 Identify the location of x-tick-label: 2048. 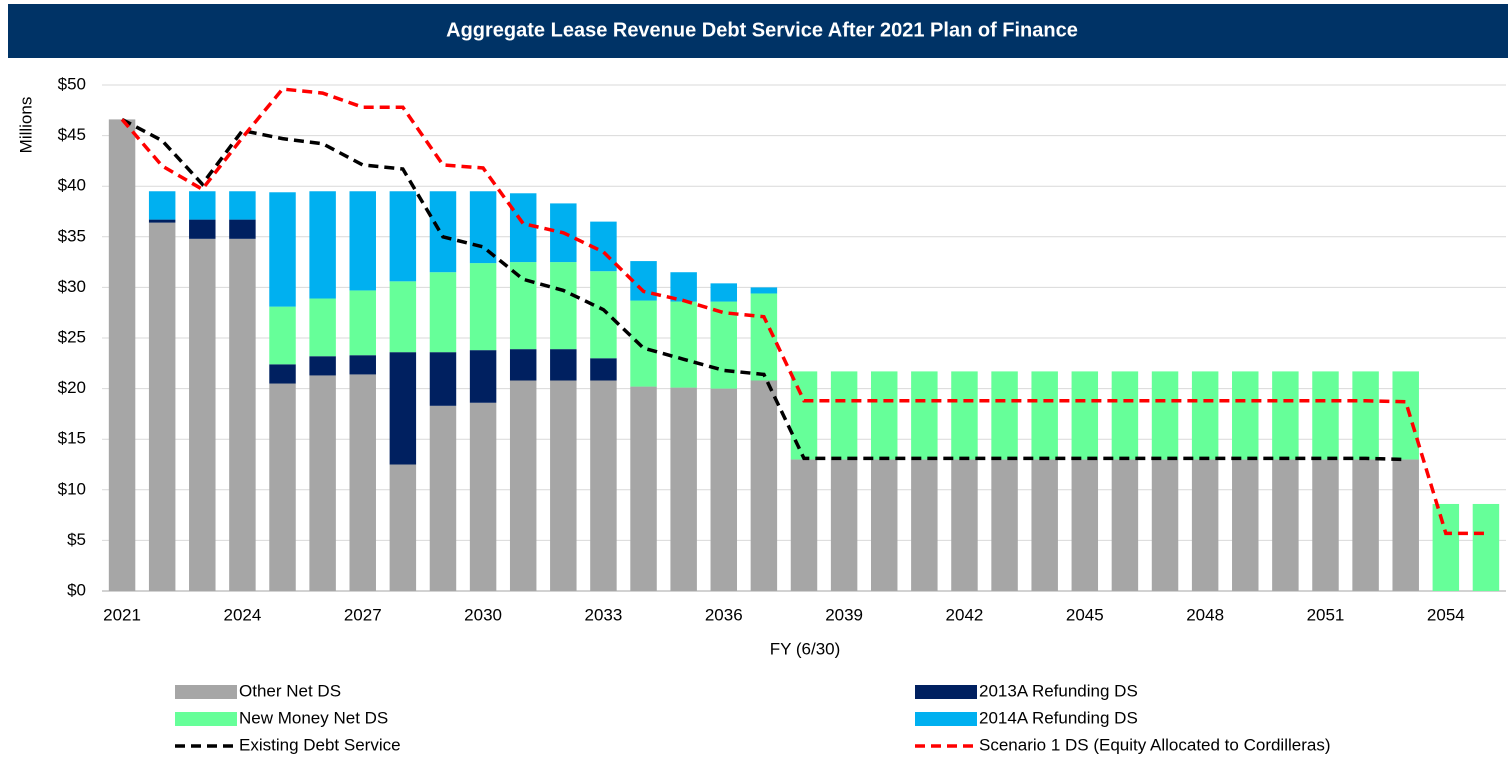
(1205, 614).